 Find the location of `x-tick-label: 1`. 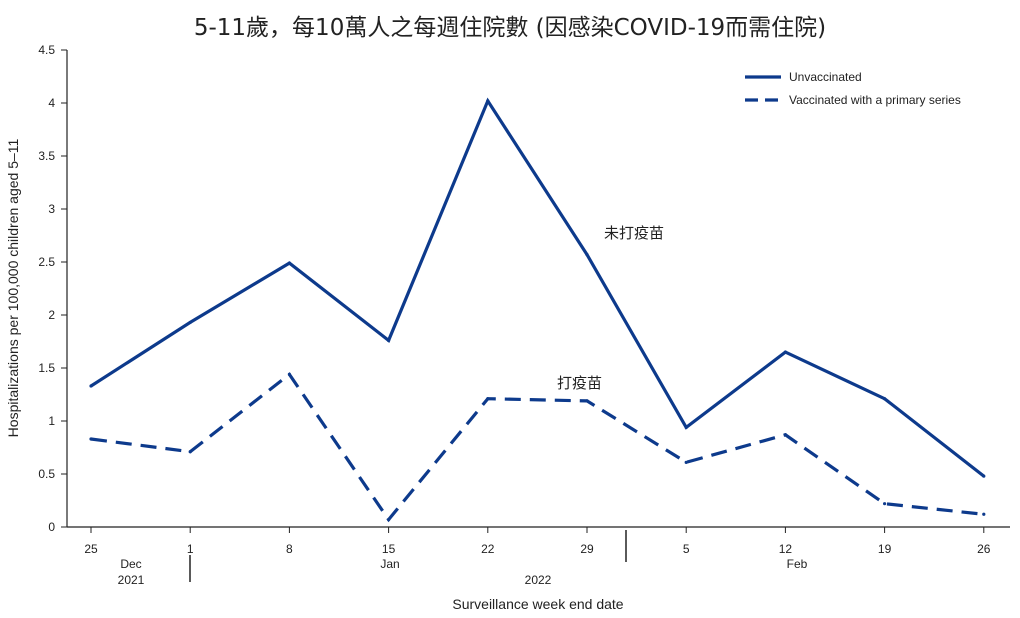

x-tick-label: 1 is located at coordinates (190, 549).